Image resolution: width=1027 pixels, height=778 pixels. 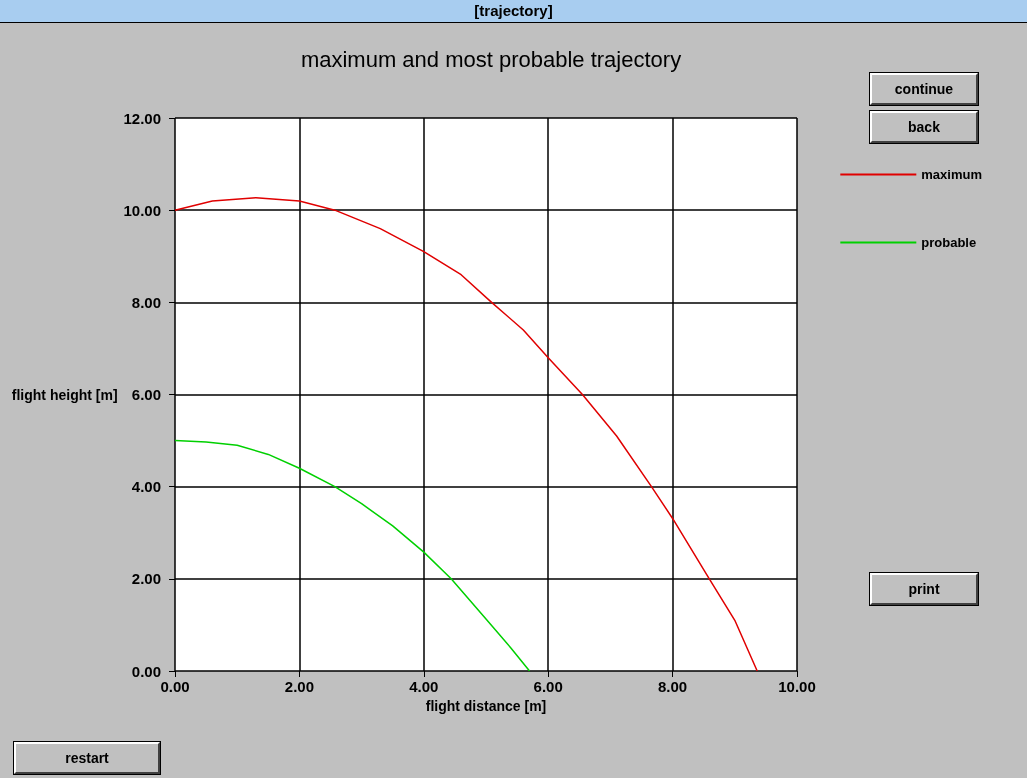 I want to click on x-tick-label: 0.00, so click(x=175, y=686).